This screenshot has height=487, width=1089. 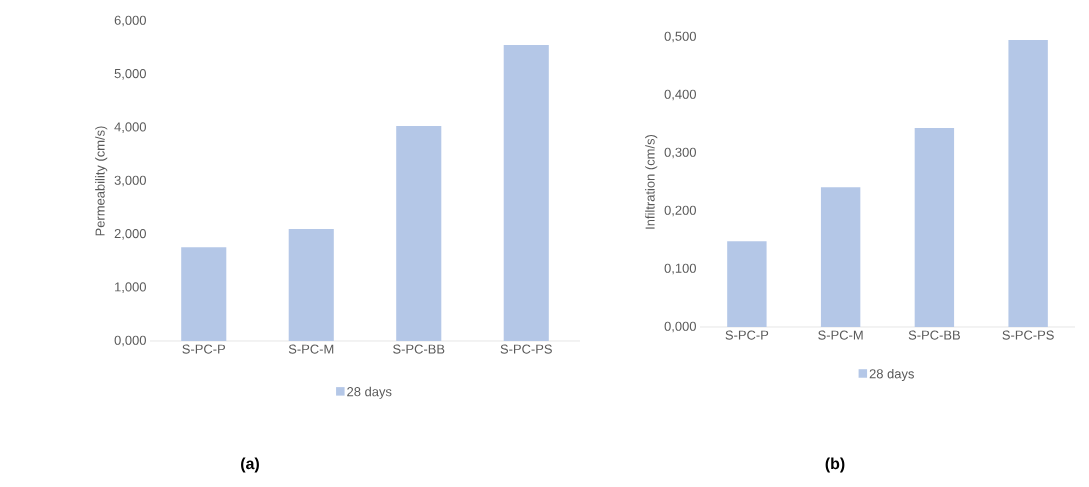 I want to click on y-axis-title: Infiltration (cm/s), so click(x=651, y=181).